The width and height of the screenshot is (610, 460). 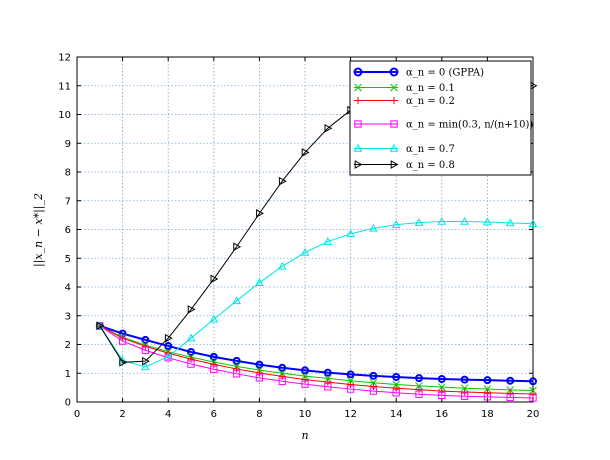 What do you see at coordinates (68, 259) in the screenshot?
I see `y-tick-label: 5` at bounding box center [68, 259].